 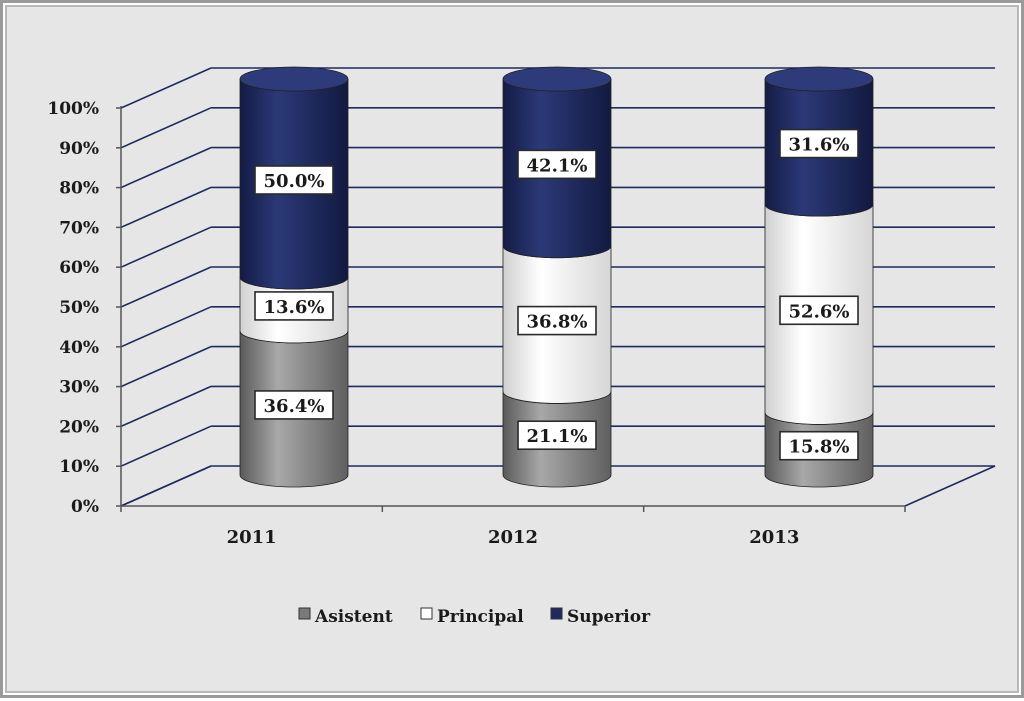 I want to click on data-label: 31.6%, so click(x=819, y=145).